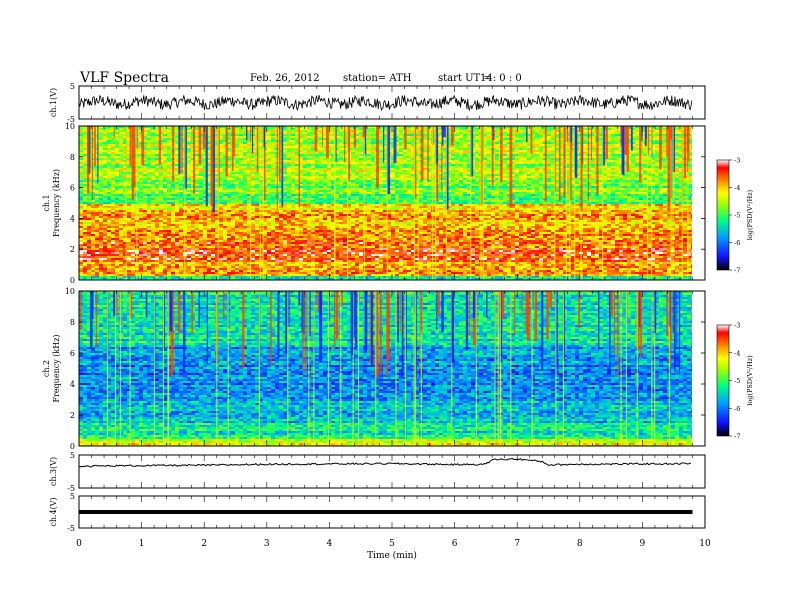  I want to click on date-label: Feb. 26, 2012, so click(285, 78).